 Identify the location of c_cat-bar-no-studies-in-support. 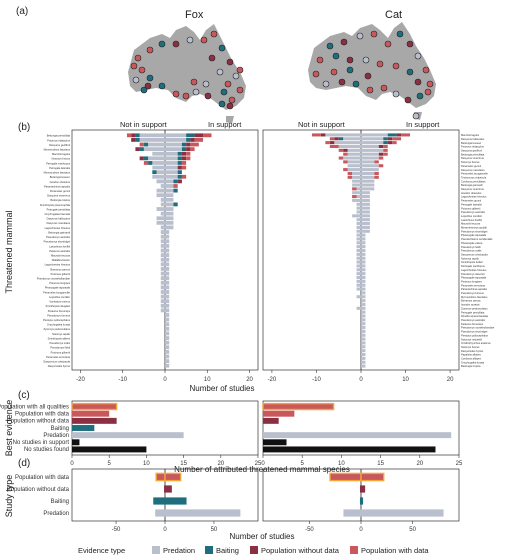
(275, 442).